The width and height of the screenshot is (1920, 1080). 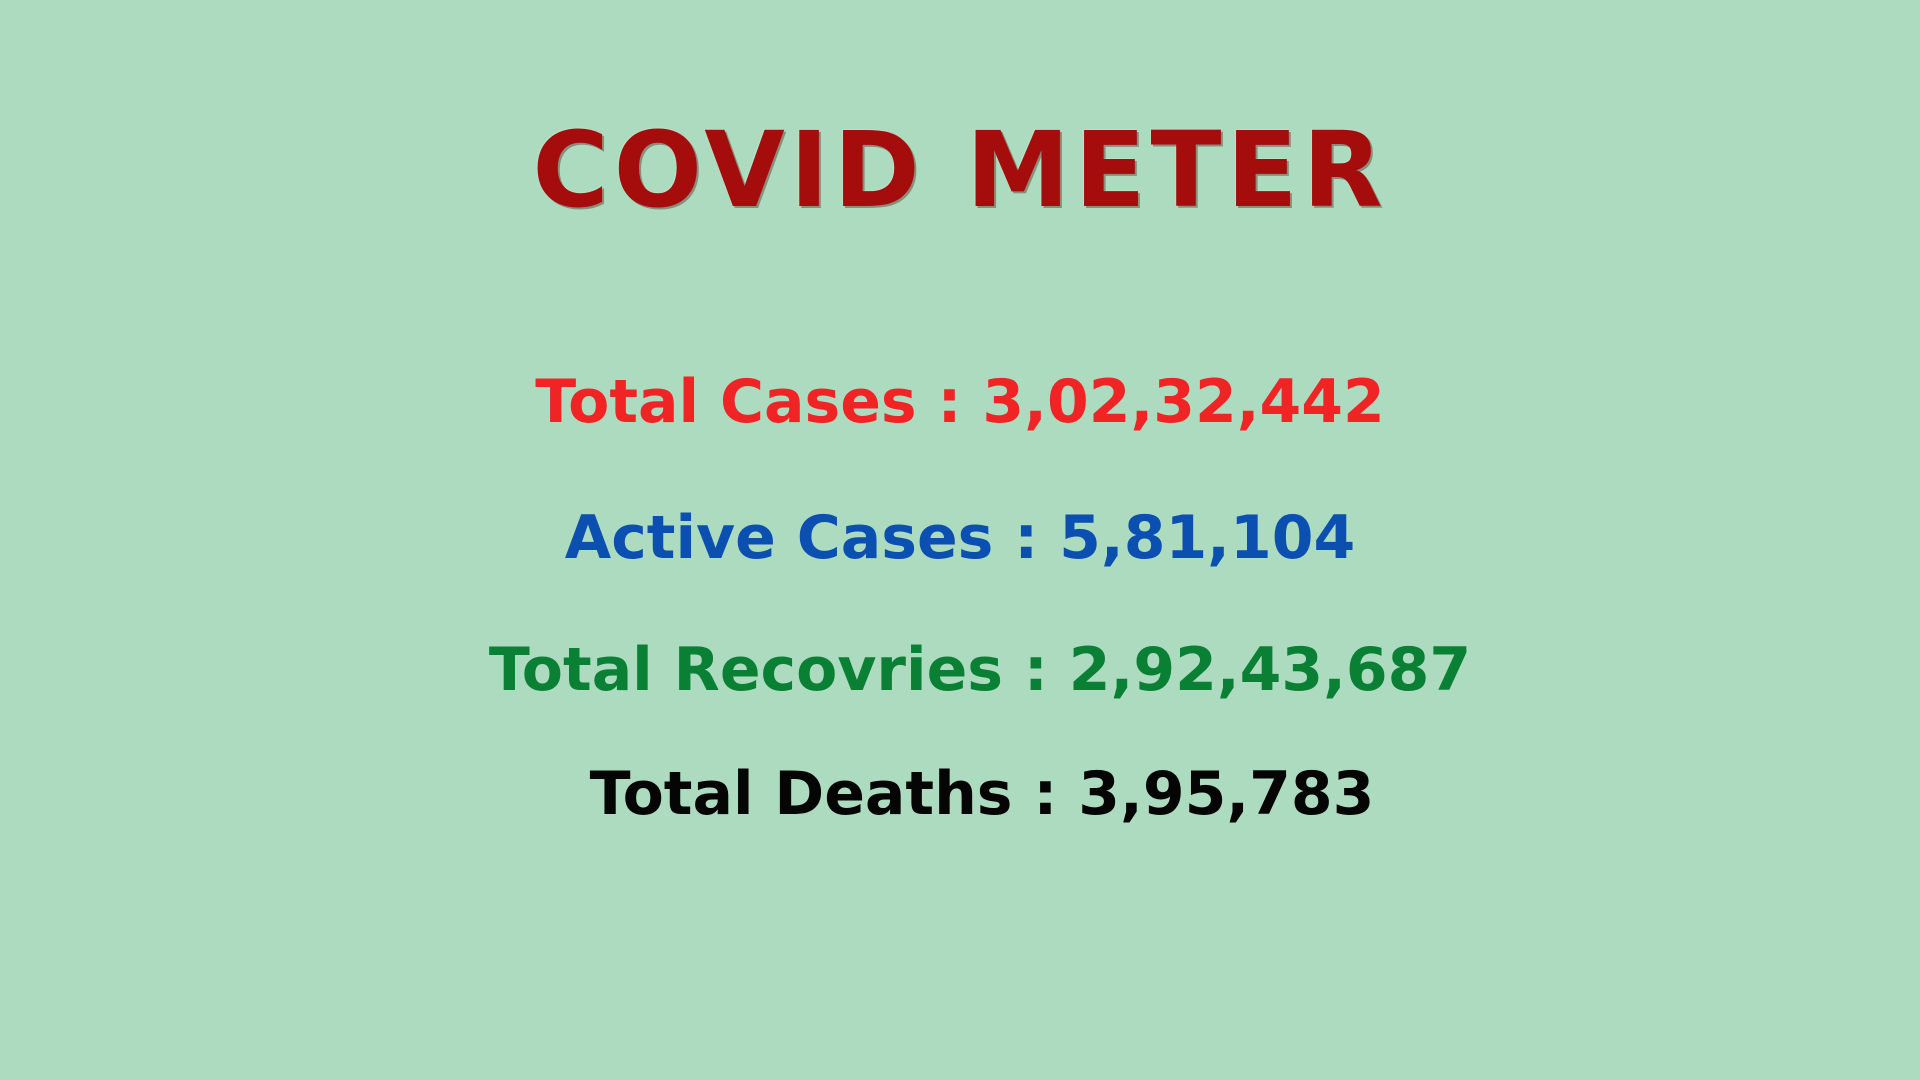 What do you see at coordinates (1226, 794) in the screenshot?
I see `stat-value: 3,95,783` at bounding box center [1226, 794].